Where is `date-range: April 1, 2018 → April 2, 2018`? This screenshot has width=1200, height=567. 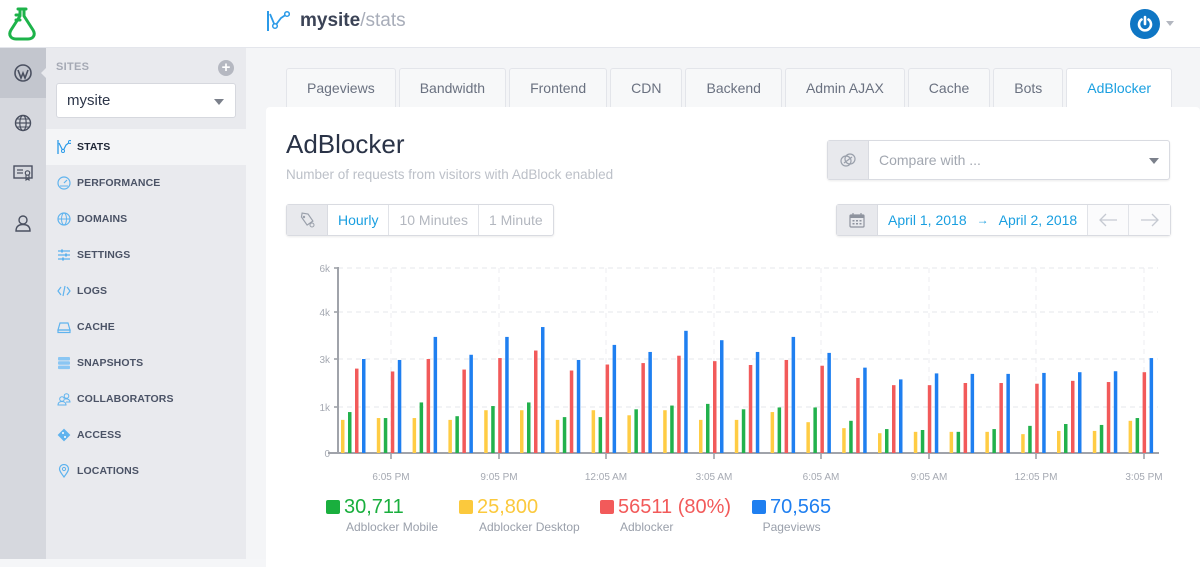
date-range: April 1, 2018 → April 2, 2018 is located at coordinates (983, 220).